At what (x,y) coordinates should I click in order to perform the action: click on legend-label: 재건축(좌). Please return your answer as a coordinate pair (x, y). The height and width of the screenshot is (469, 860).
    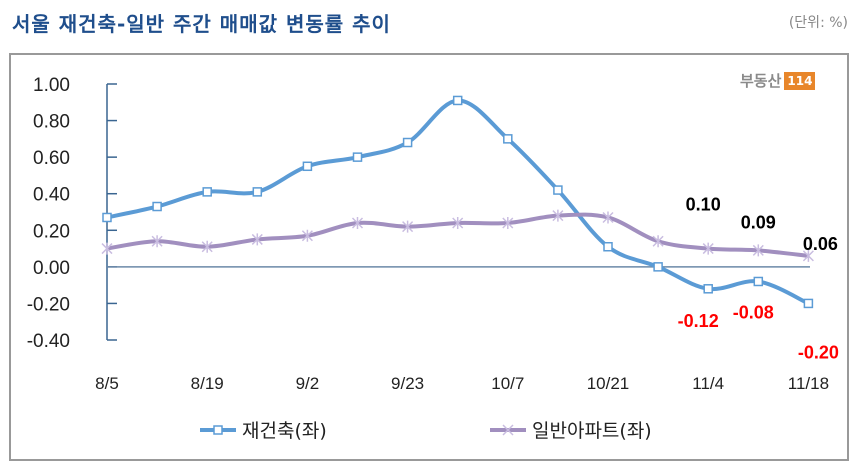
    Looking at the image, I should click on (284, 431).